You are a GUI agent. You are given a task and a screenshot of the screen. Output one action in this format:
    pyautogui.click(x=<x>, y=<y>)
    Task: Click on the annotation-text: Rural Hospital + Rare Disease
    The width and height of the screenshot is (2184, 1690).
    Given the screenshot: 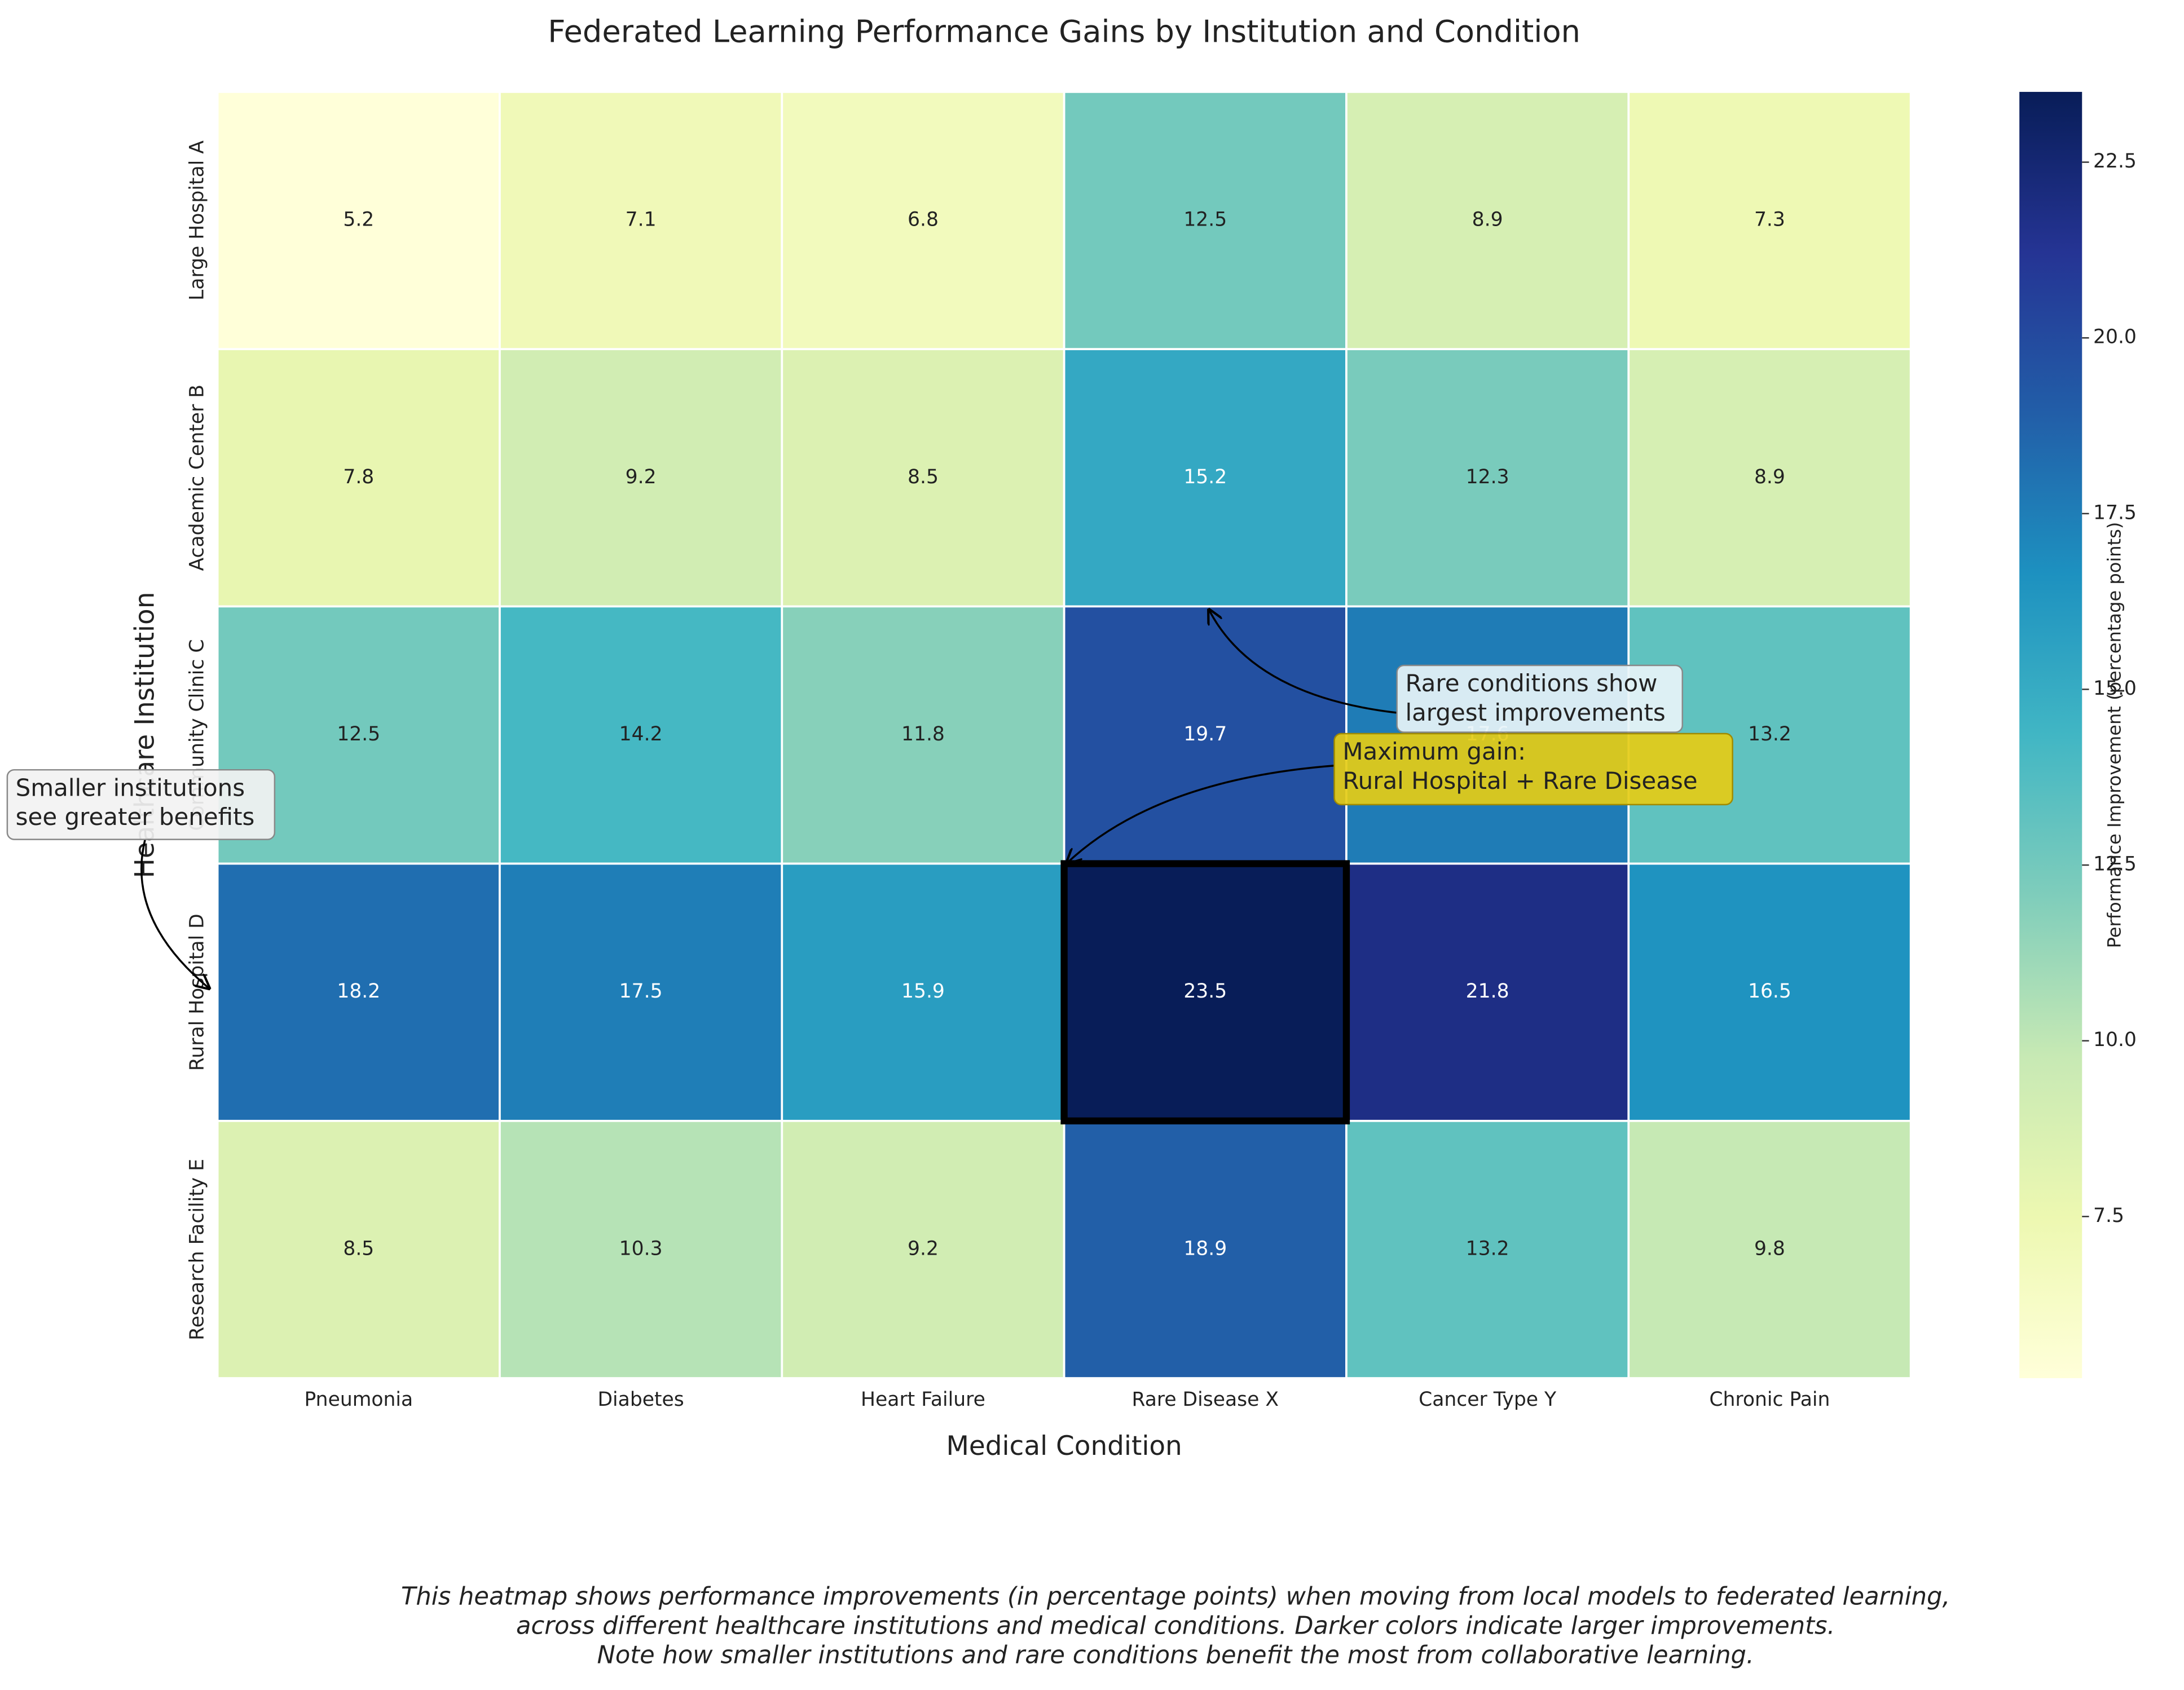 What is the action you would take?
    pyautogui.click(x=1519, y=781)
    